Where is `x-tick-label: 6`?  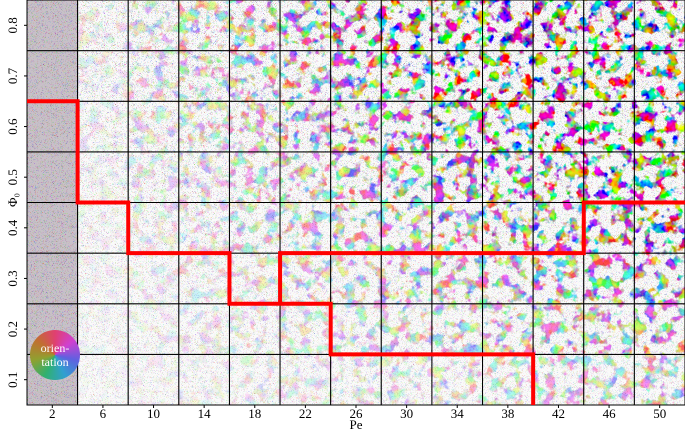
x-tick-label: 6 is located at coordinates (103, 413).